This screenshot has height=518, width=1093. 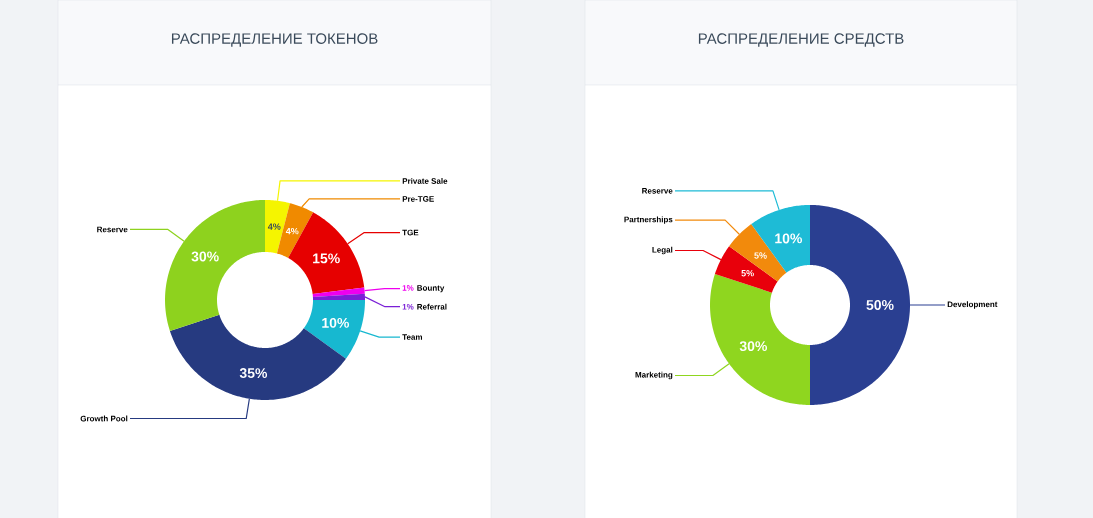 What do you see at coordinates (648, 220) in the screenshot?
I see `slice-label: Partnerships` at bounding box center [648, 220].